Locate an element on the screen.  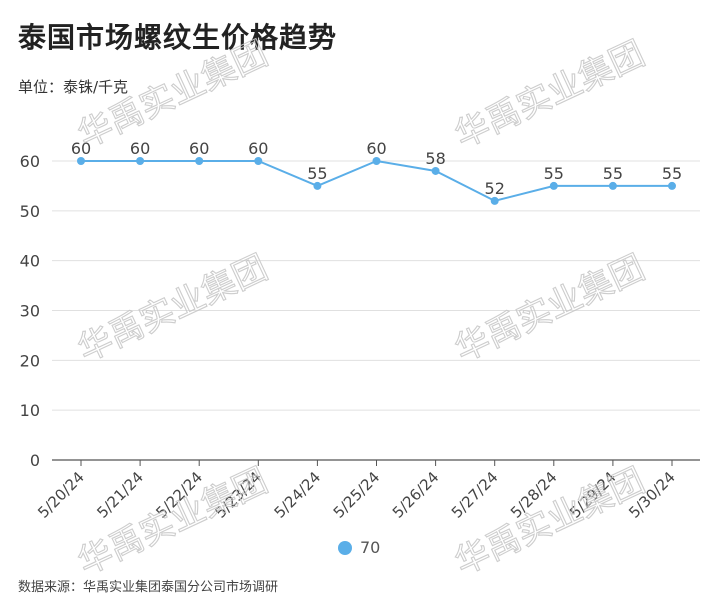
y-tick-labels: 0 10 20 30 40 50 60 is located at coordinates (30, 311).